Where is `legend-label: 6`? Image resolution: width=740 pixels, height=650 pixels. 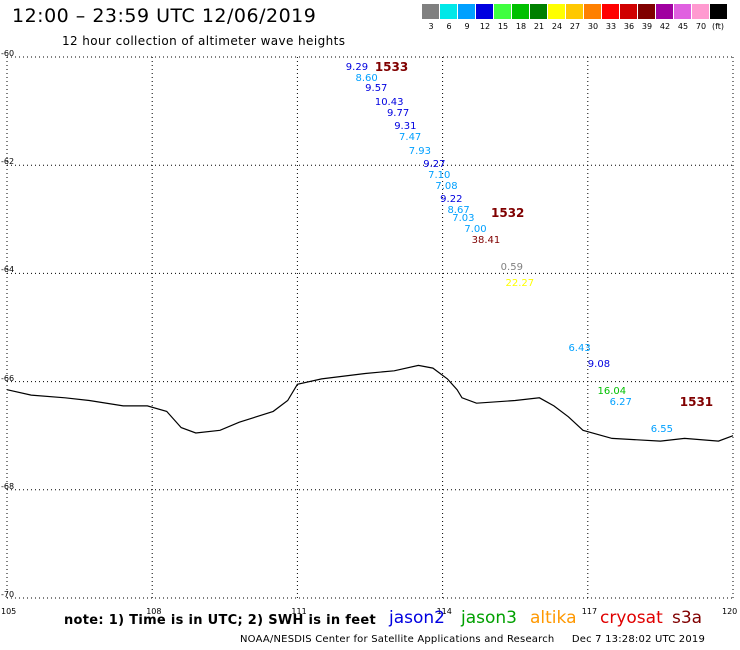
legend-label: 6 is located at coordinates (449, 26).